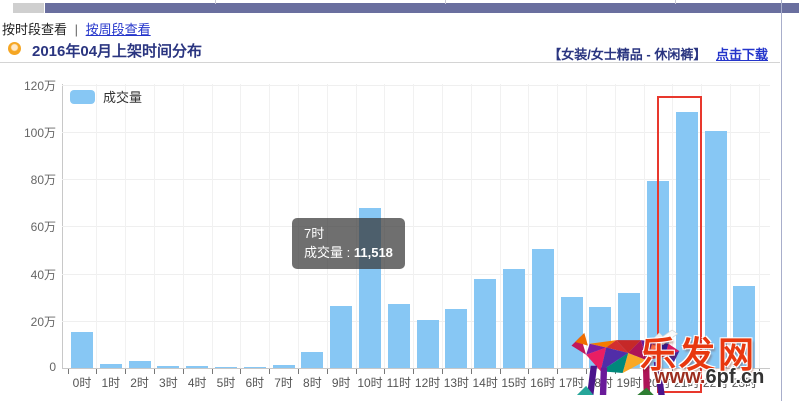 The width and height of the screenshot is (799, 401). What do you see at coordinates (741, 54) in the screenshot?
I see `download-link: 点击下载` at bounding box center [741, 54].